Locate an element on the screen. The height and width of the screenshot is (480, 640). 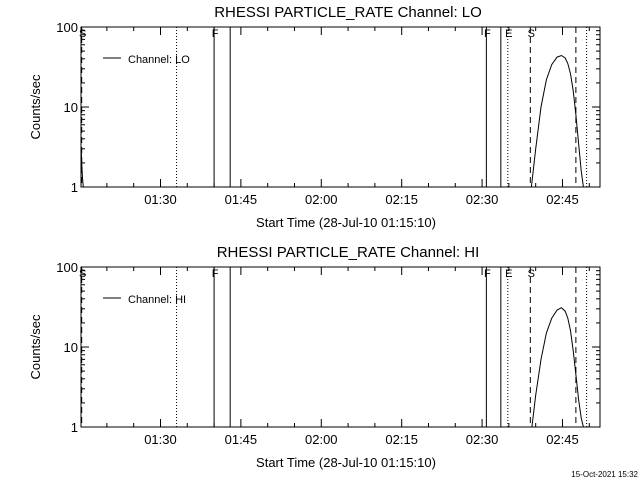
legend-label: Channel: HI is located at coordinates (157, 300).